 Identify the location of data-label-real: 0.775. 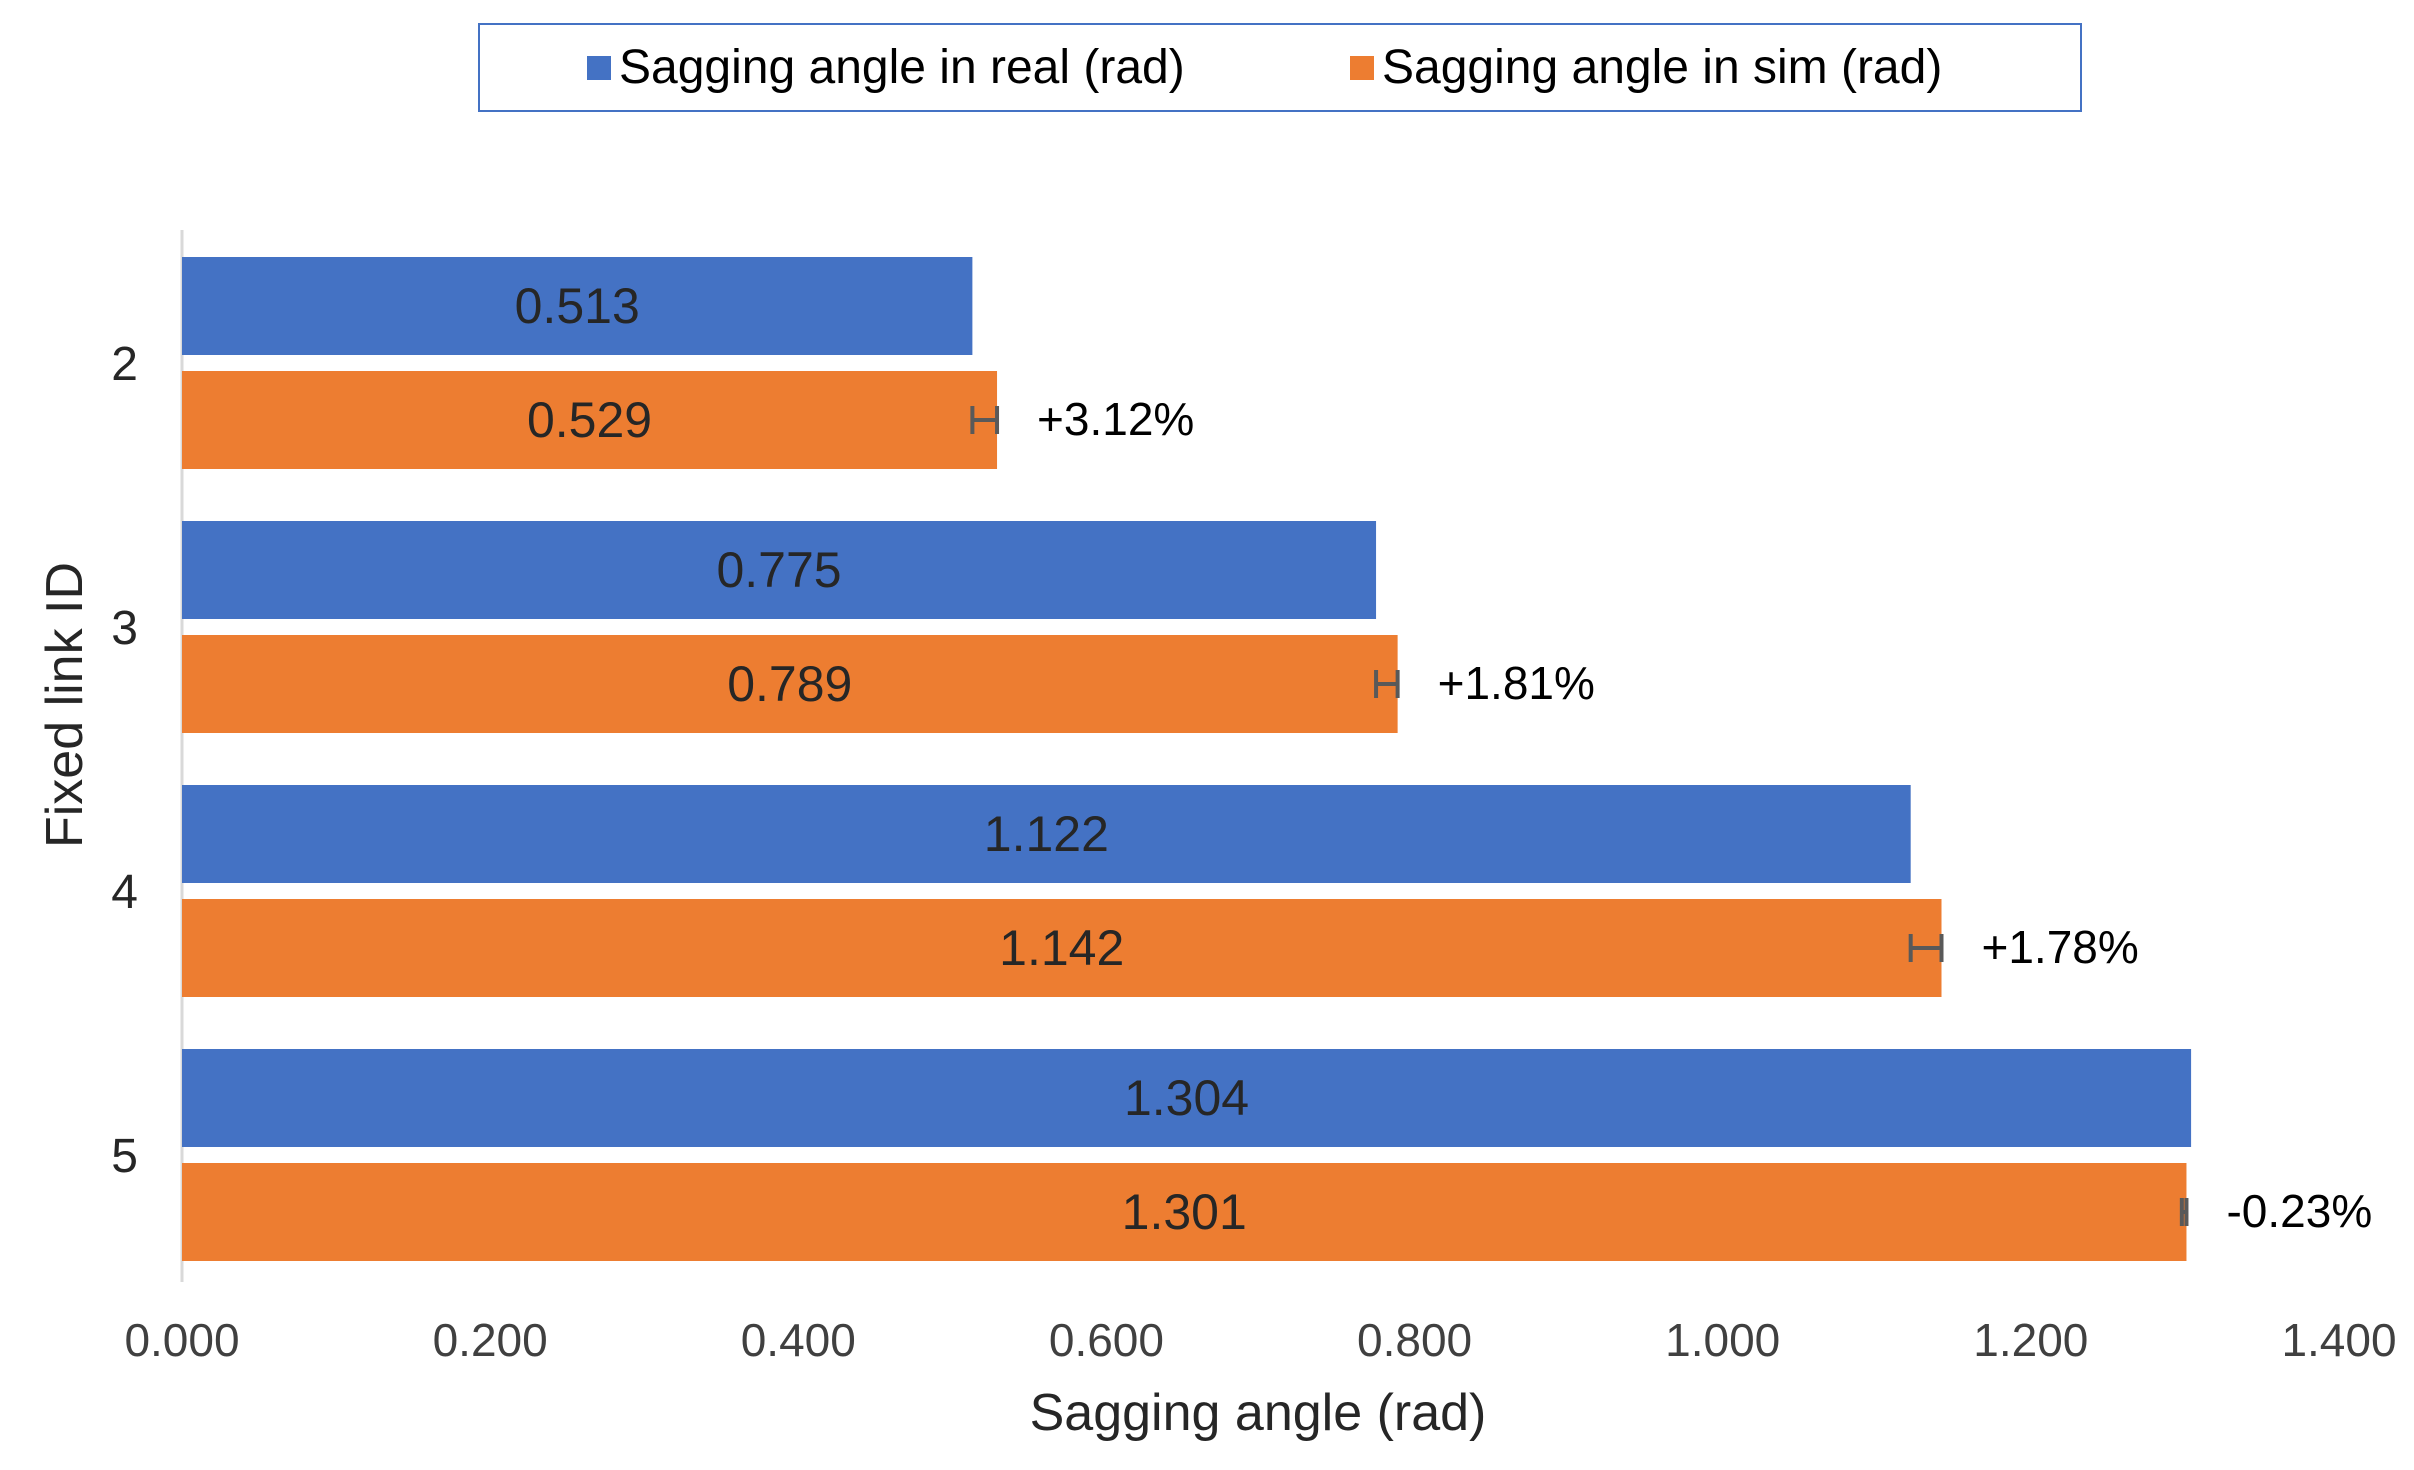
(778, 570).